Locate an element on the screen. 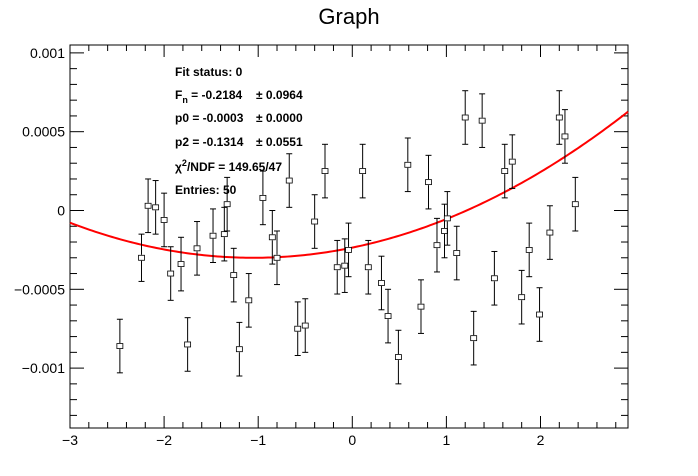  p0-error: ± 0.0000 is located at coordinates (279, 118).